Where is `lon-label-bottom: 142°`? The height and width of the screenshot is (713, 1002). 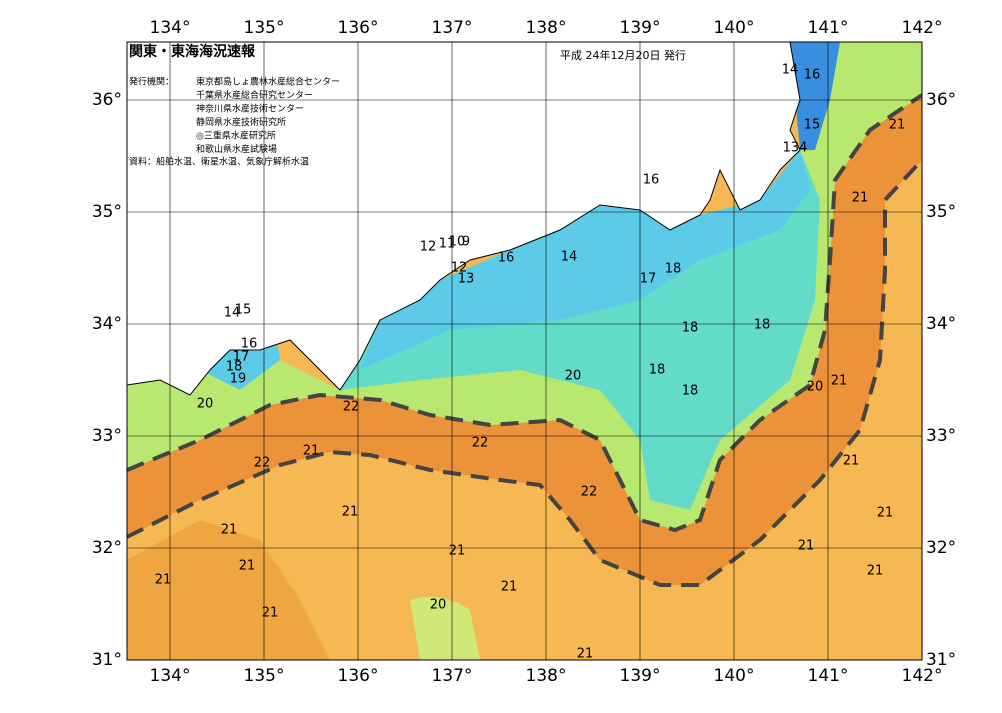 lon-label-bottom: 142° is located at coordinates (922, 676).